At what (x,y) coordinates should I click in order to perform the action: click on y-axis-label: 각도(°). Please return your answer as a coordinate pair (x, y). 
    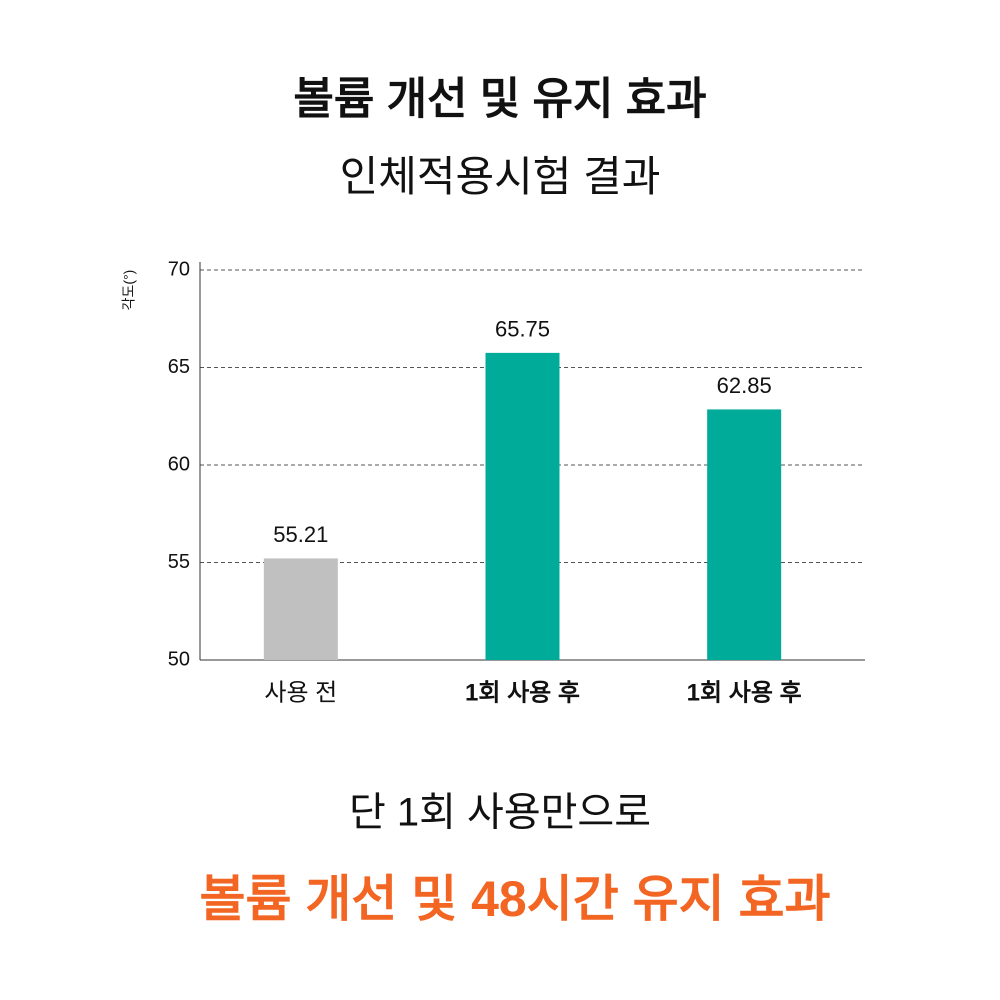
    Looking at the image, I should click on (129, 290).